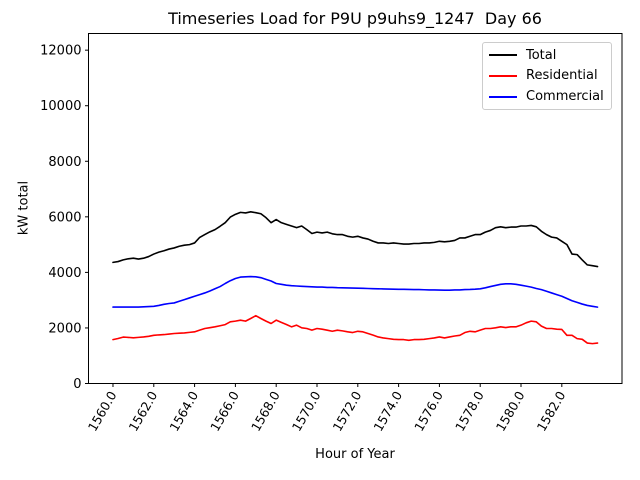 The image size is (640, 480). Describe the element at coordinates (387, 410) in the screenshot. I see `x-axis-tick-label: 1574.0` at that location.